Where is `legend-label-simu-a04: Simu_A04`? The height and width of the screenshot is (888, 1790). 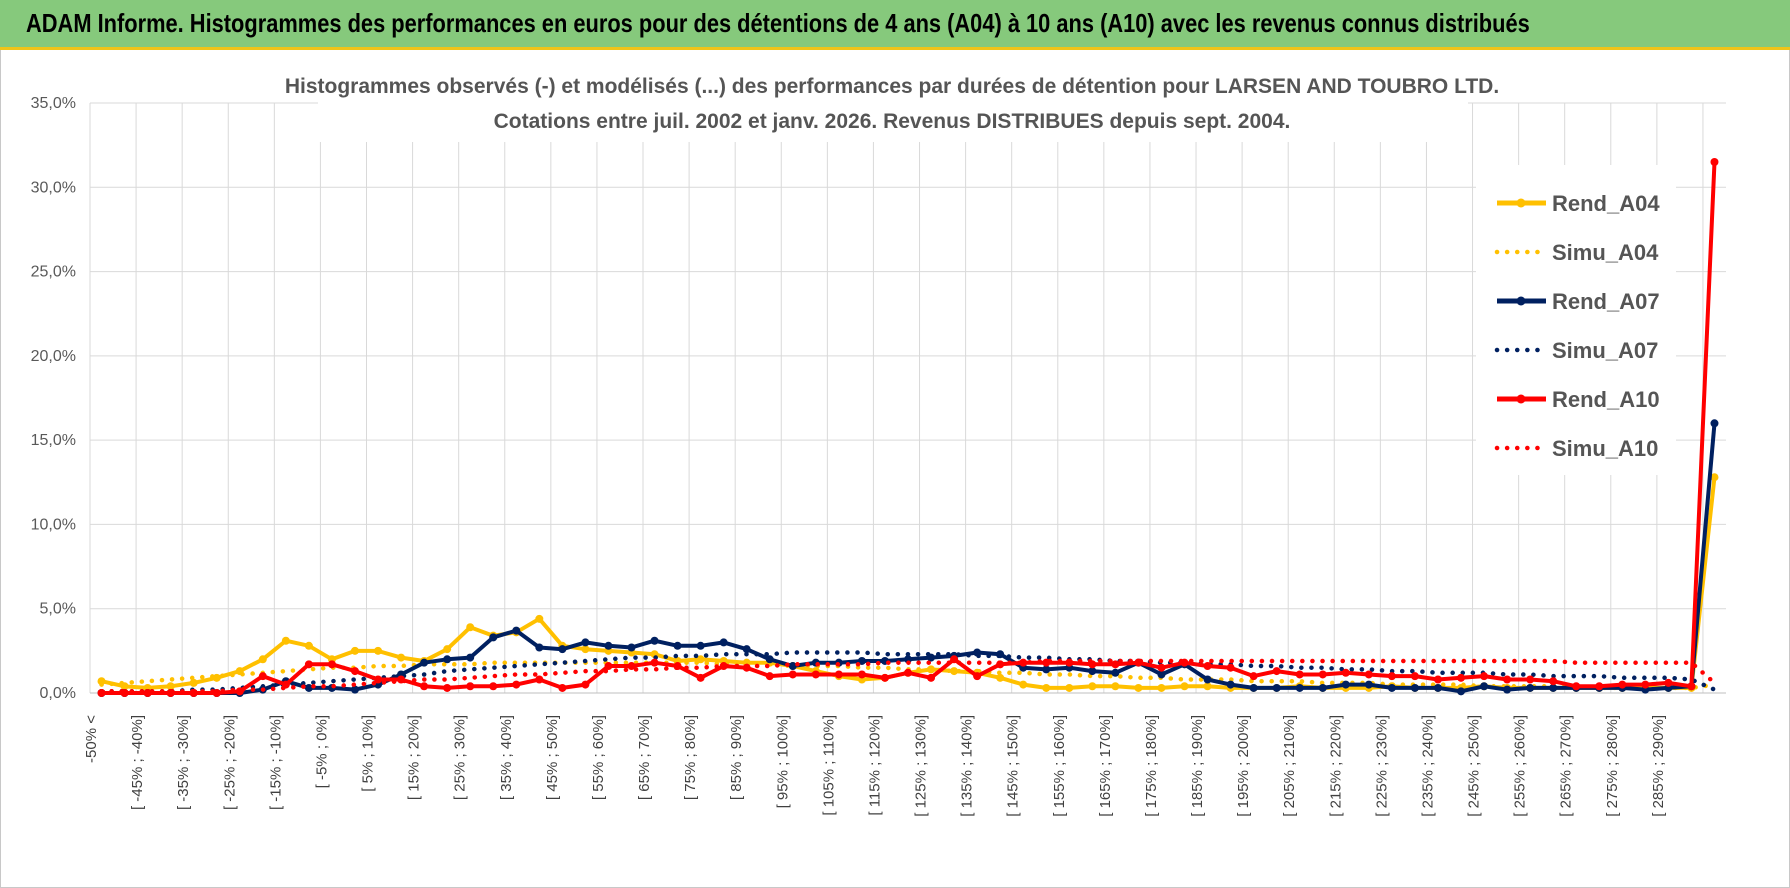 legend-label-simu-a04: Simu_A04 is located at coordinates (1605, 252).